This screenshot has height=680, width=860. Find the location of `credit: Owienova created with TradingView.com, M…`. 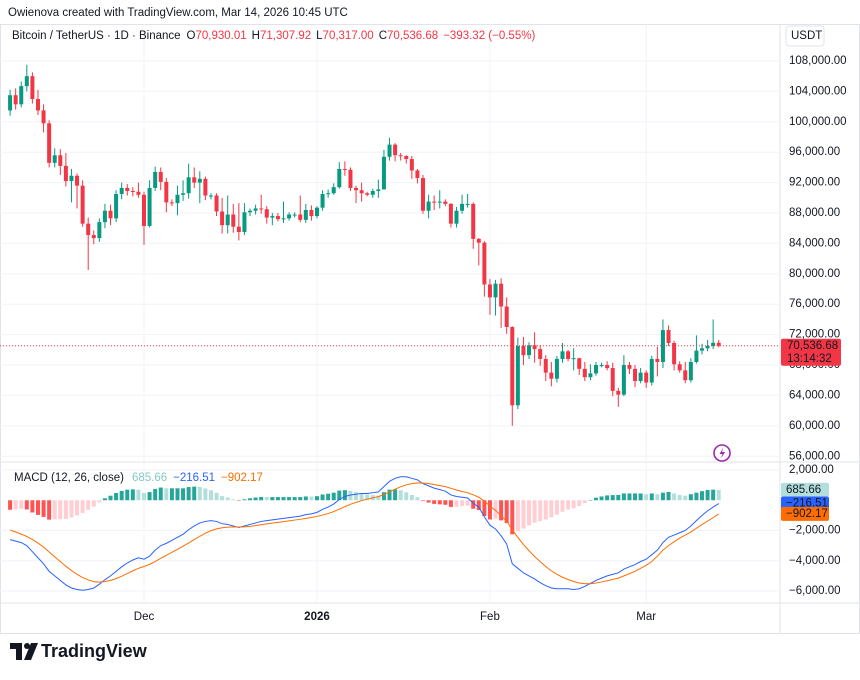

credit: Owienova created with TradingView.com, M… is located at coordinates (178, 13).